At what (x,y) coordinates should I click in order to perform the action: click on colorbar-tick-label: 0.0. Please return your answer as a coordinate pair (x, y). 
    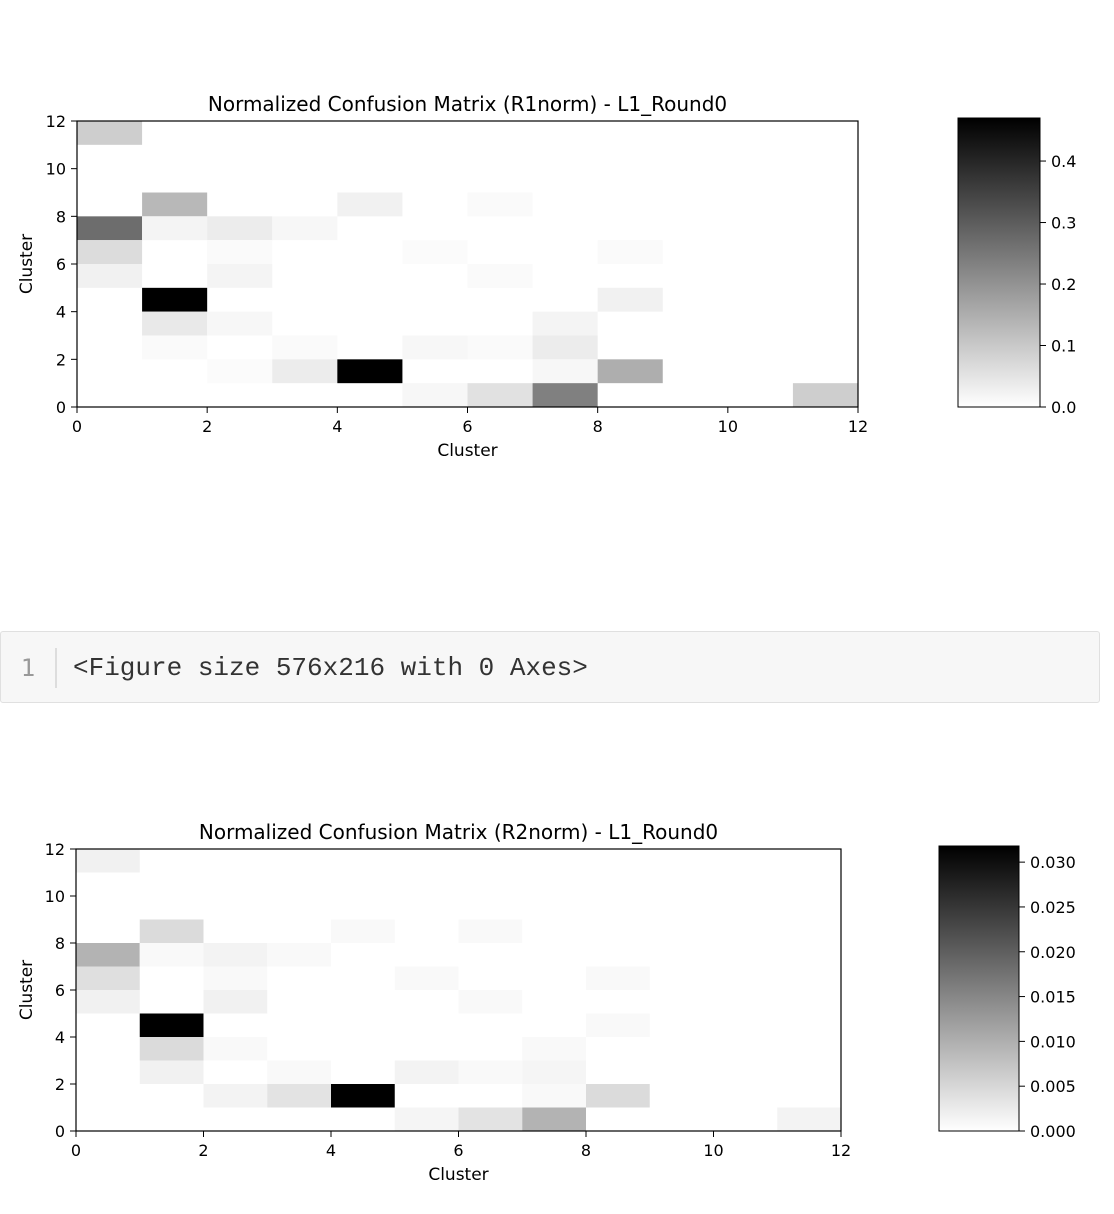
    Looking at the image, I should click on (1063, 407).